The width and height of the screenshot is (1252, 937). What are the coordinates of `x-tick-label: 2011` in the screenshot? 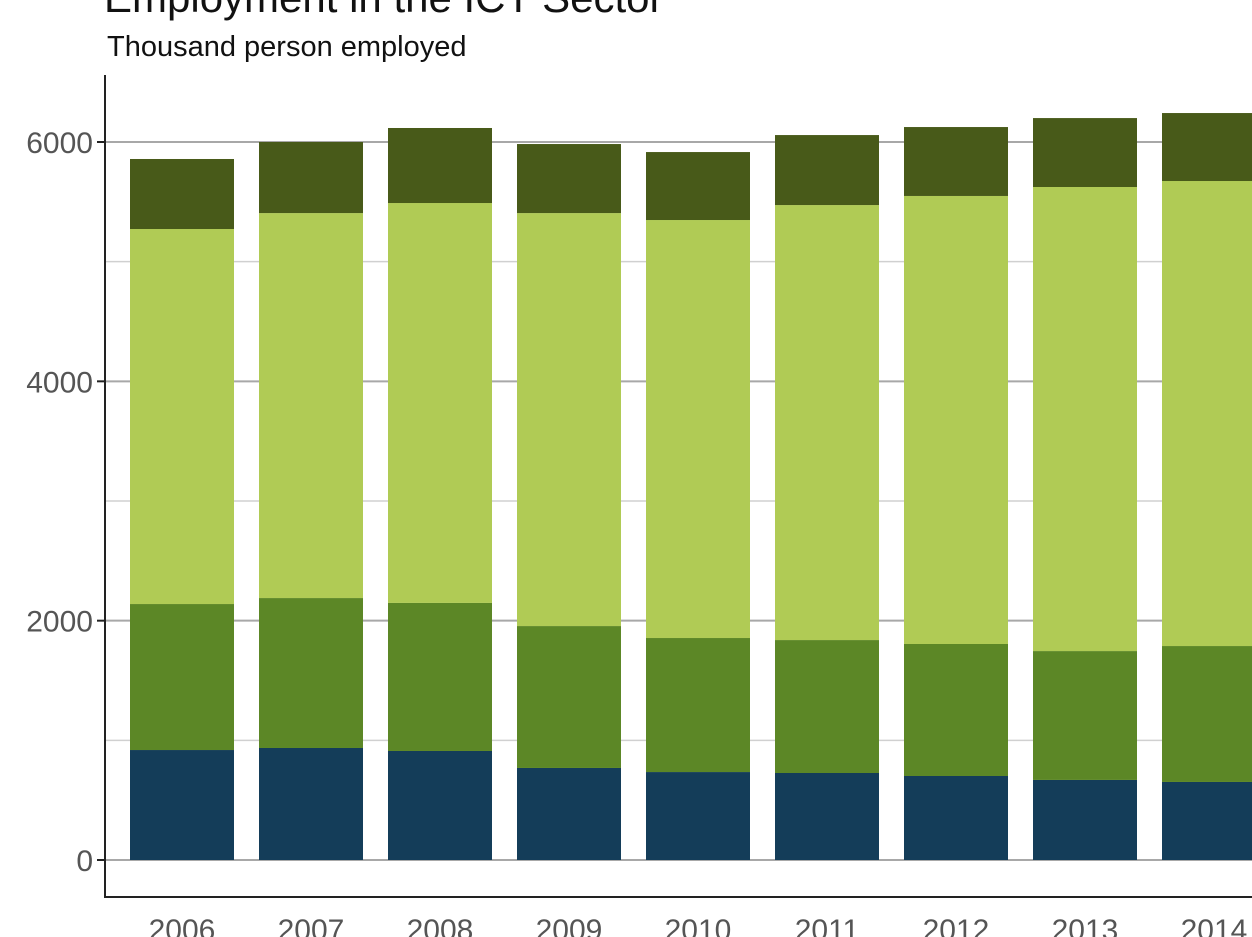 It's located at (827, 925).